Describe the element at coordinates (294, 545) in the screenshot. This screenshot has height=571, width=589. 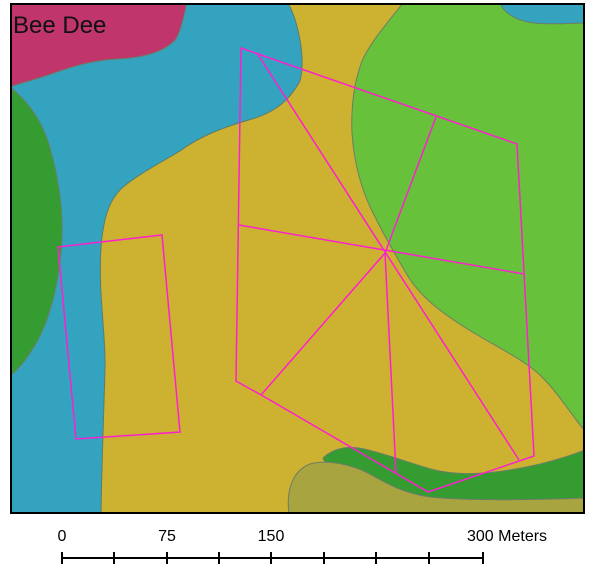
I see `scale-bar: 0 75 150 300 Meters` at that location.